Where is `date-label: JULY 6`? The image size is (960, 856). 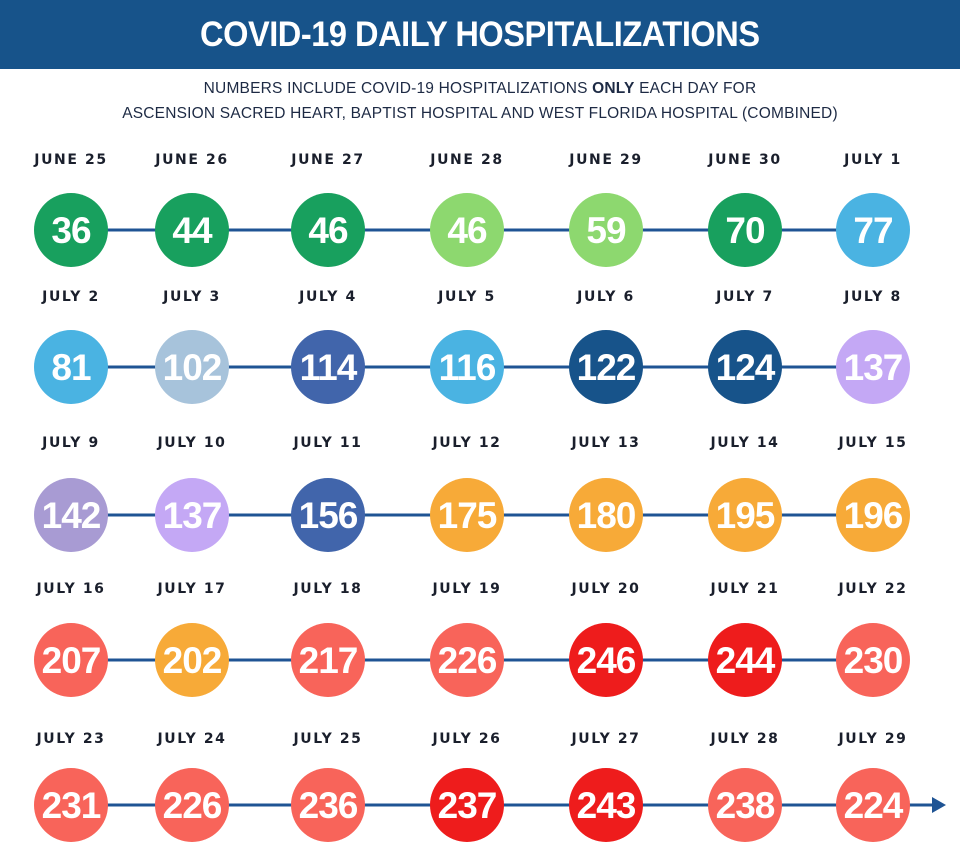
date-label: JULY 6 is located at coordinates (605, 297).